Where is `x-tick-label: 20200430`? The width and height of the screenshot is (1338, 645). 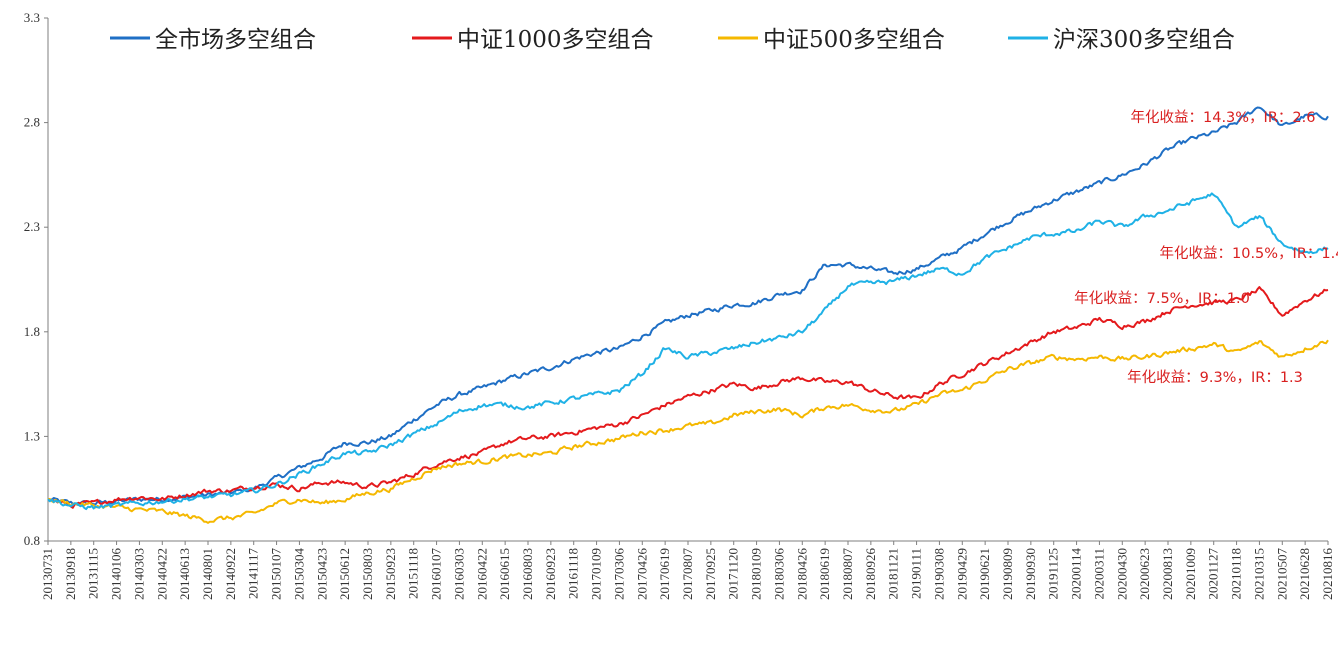 x-tick-label: 20200430 is located at coordinates (1121, 574).